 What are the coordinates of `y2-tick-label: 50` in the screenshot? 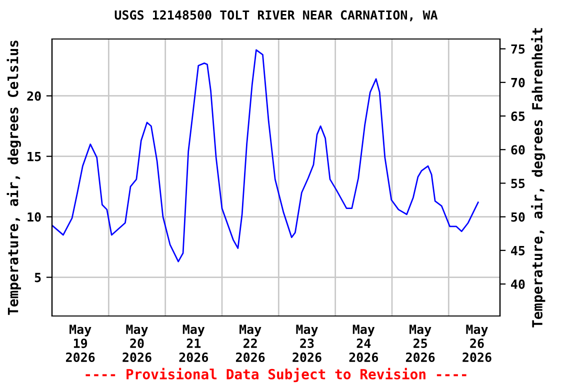 It's located at (518, 217).